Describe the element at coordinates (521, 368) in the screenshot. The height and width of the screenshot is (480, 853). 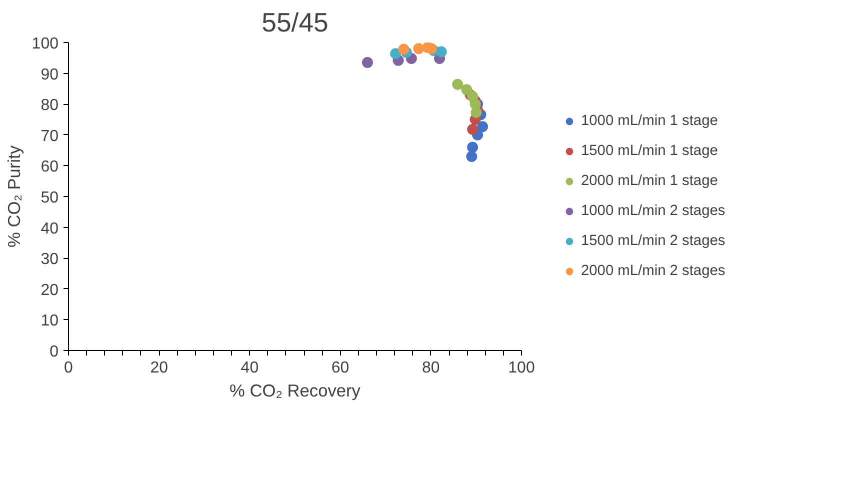
I see `x-tick-label: 100` at that location.